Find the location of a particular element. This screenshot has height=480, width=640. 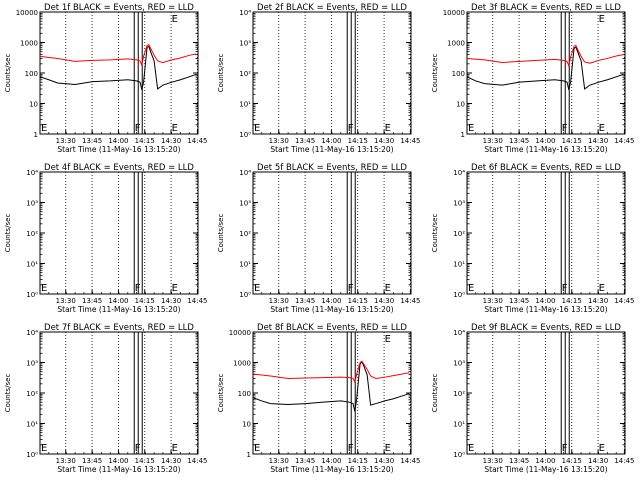

chart-title: Det 4f BLACK = Events, RED = LLD is located at coordinates (119, 168).